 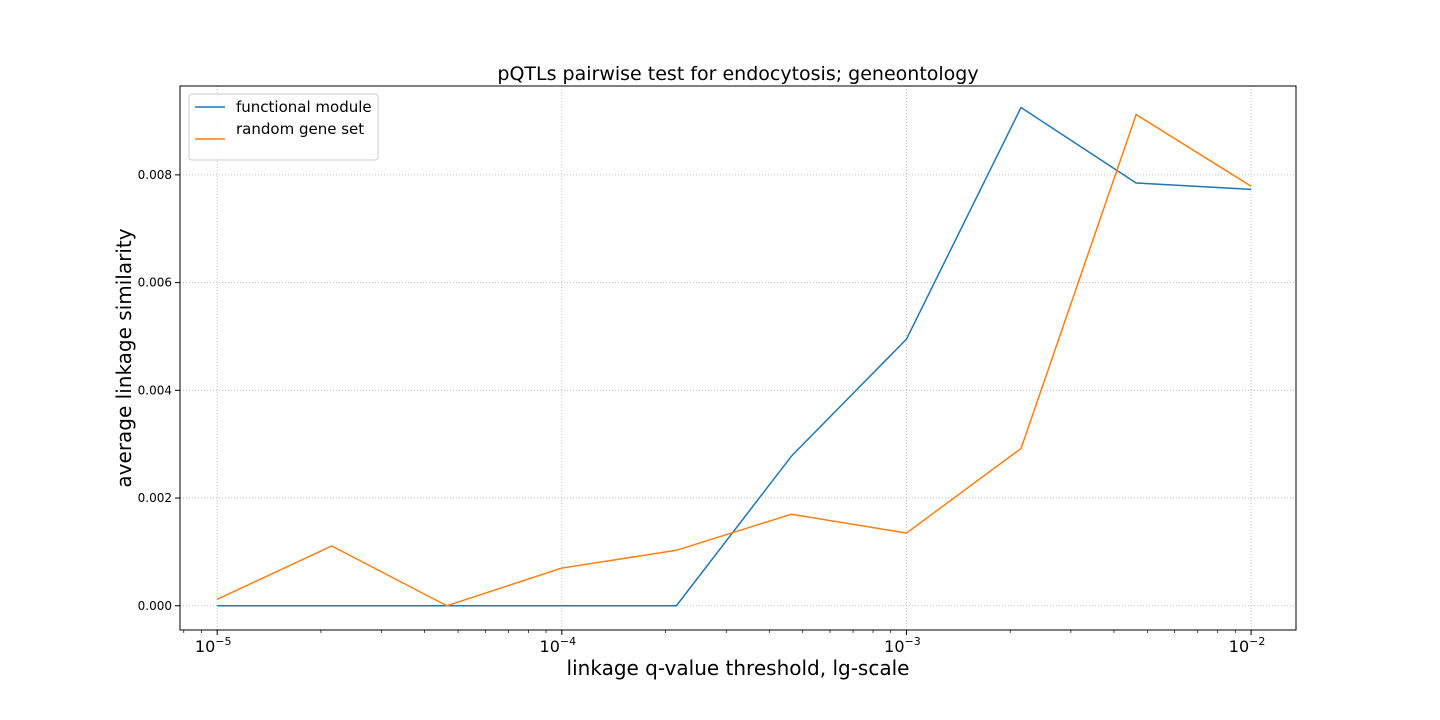 I want to click on x-tick-label: 10⁻⁴, so click(x=558, y=645).